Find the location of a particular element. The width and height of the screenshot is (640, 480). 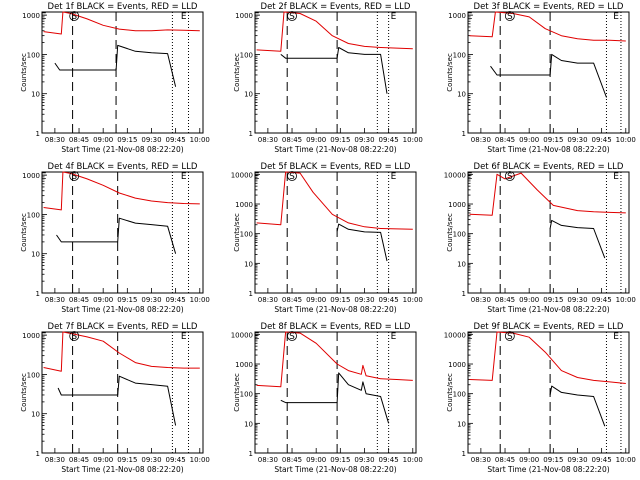

chart-title: Det 2f BLACK = Events, RED = LLD is located at coordinates (336, 7).